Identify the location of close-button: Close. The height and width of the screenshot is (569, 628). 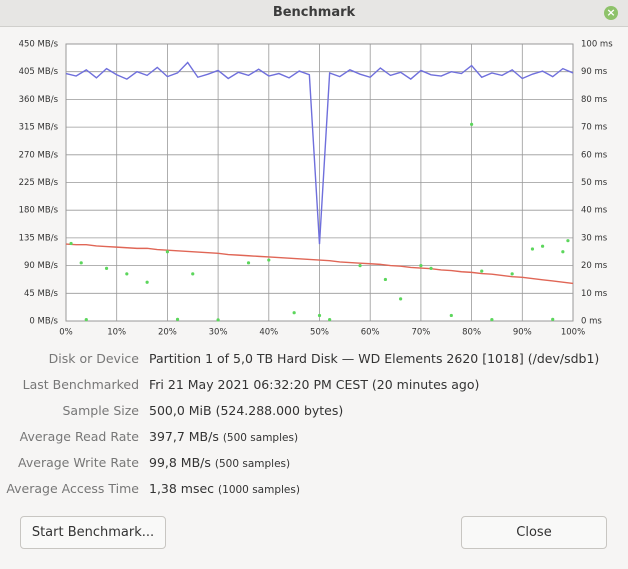
(534, 532).